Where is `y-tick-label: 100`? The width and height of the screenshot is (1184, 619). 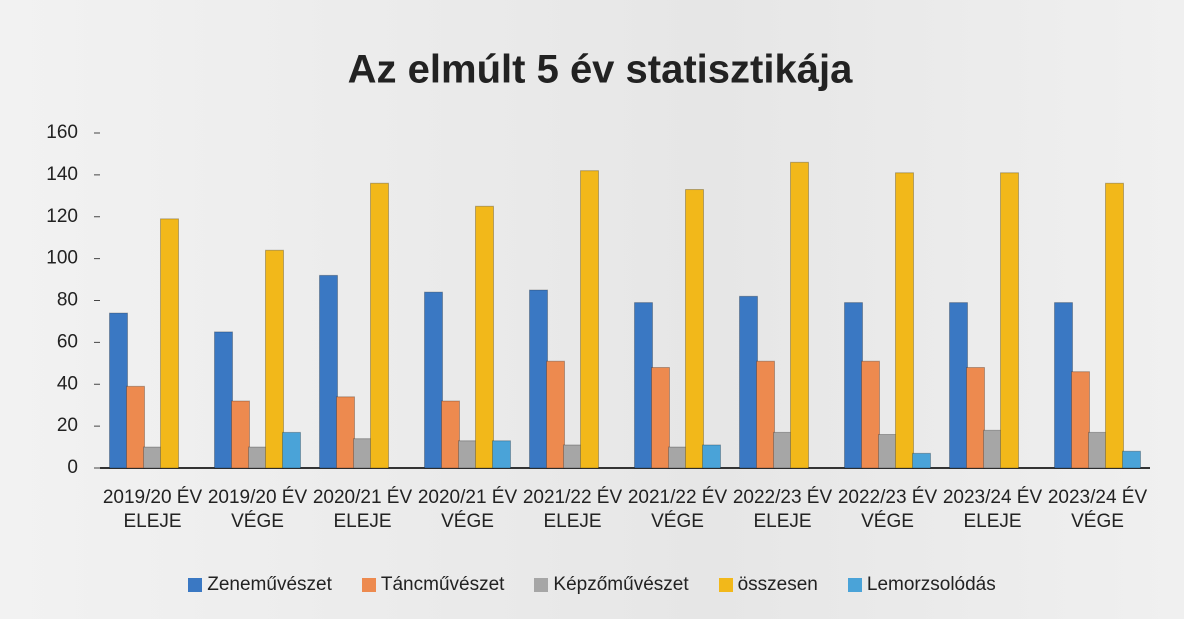
y-tick-label: 100 is located at coordinates (62, 258).